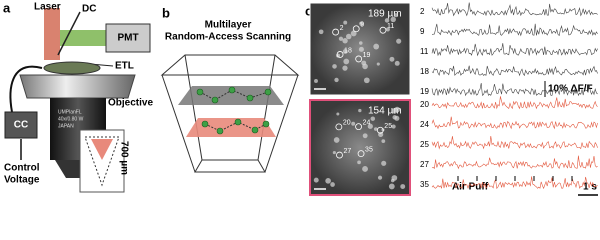  What do you see at coordinates (422, 11) in the screenshot?
I see `trace-label: 2` at bounding box center [422, 11].